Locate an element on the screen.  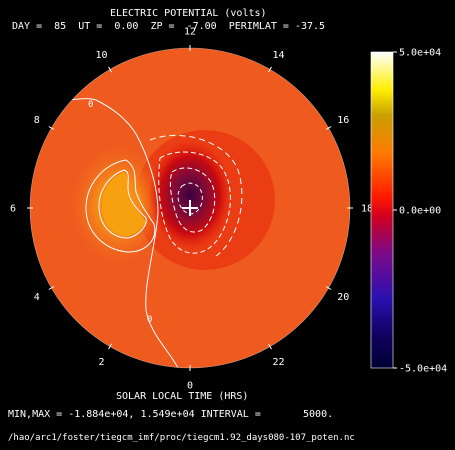
local-time-label-6: 6 is located at coordinates (13, 209).